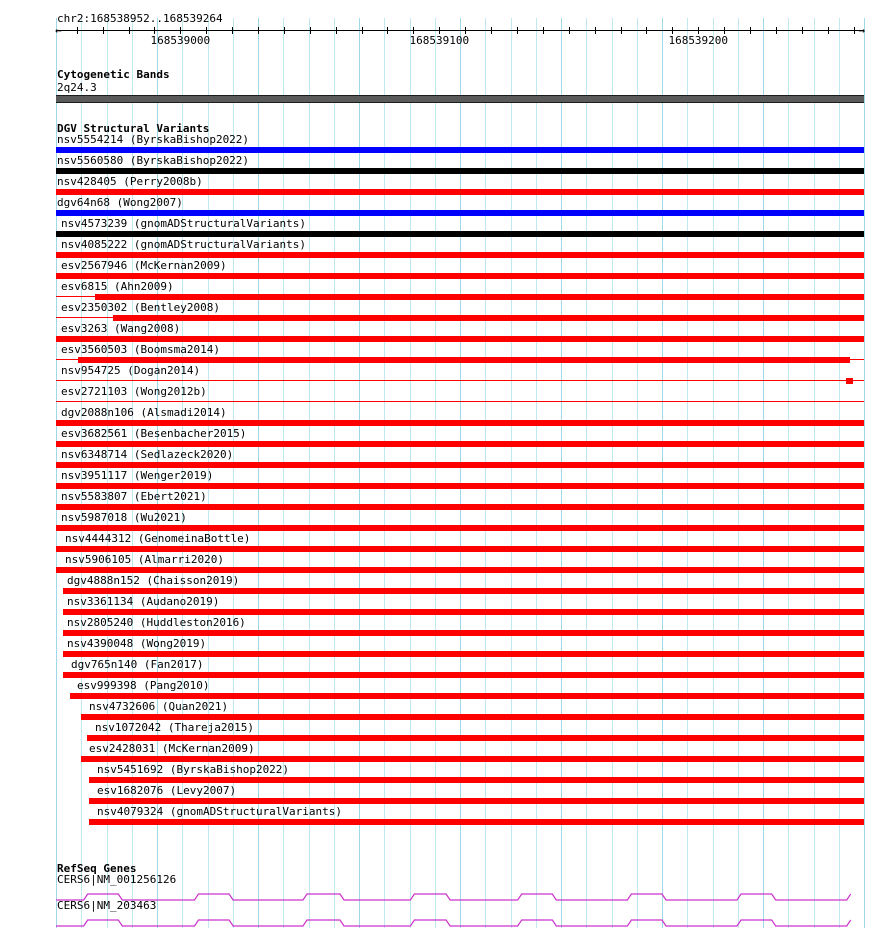  Describe the element at coordinates (445, 333) in the screenshot. I see `dgv-variant-row: esv3263 (Wang2008)` at that location.